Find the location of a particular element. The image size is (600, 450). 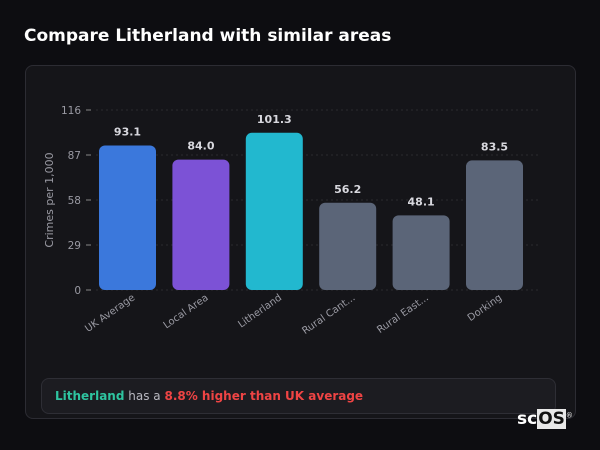

y-tick-label: 87 is located at coordinates (74, 156).